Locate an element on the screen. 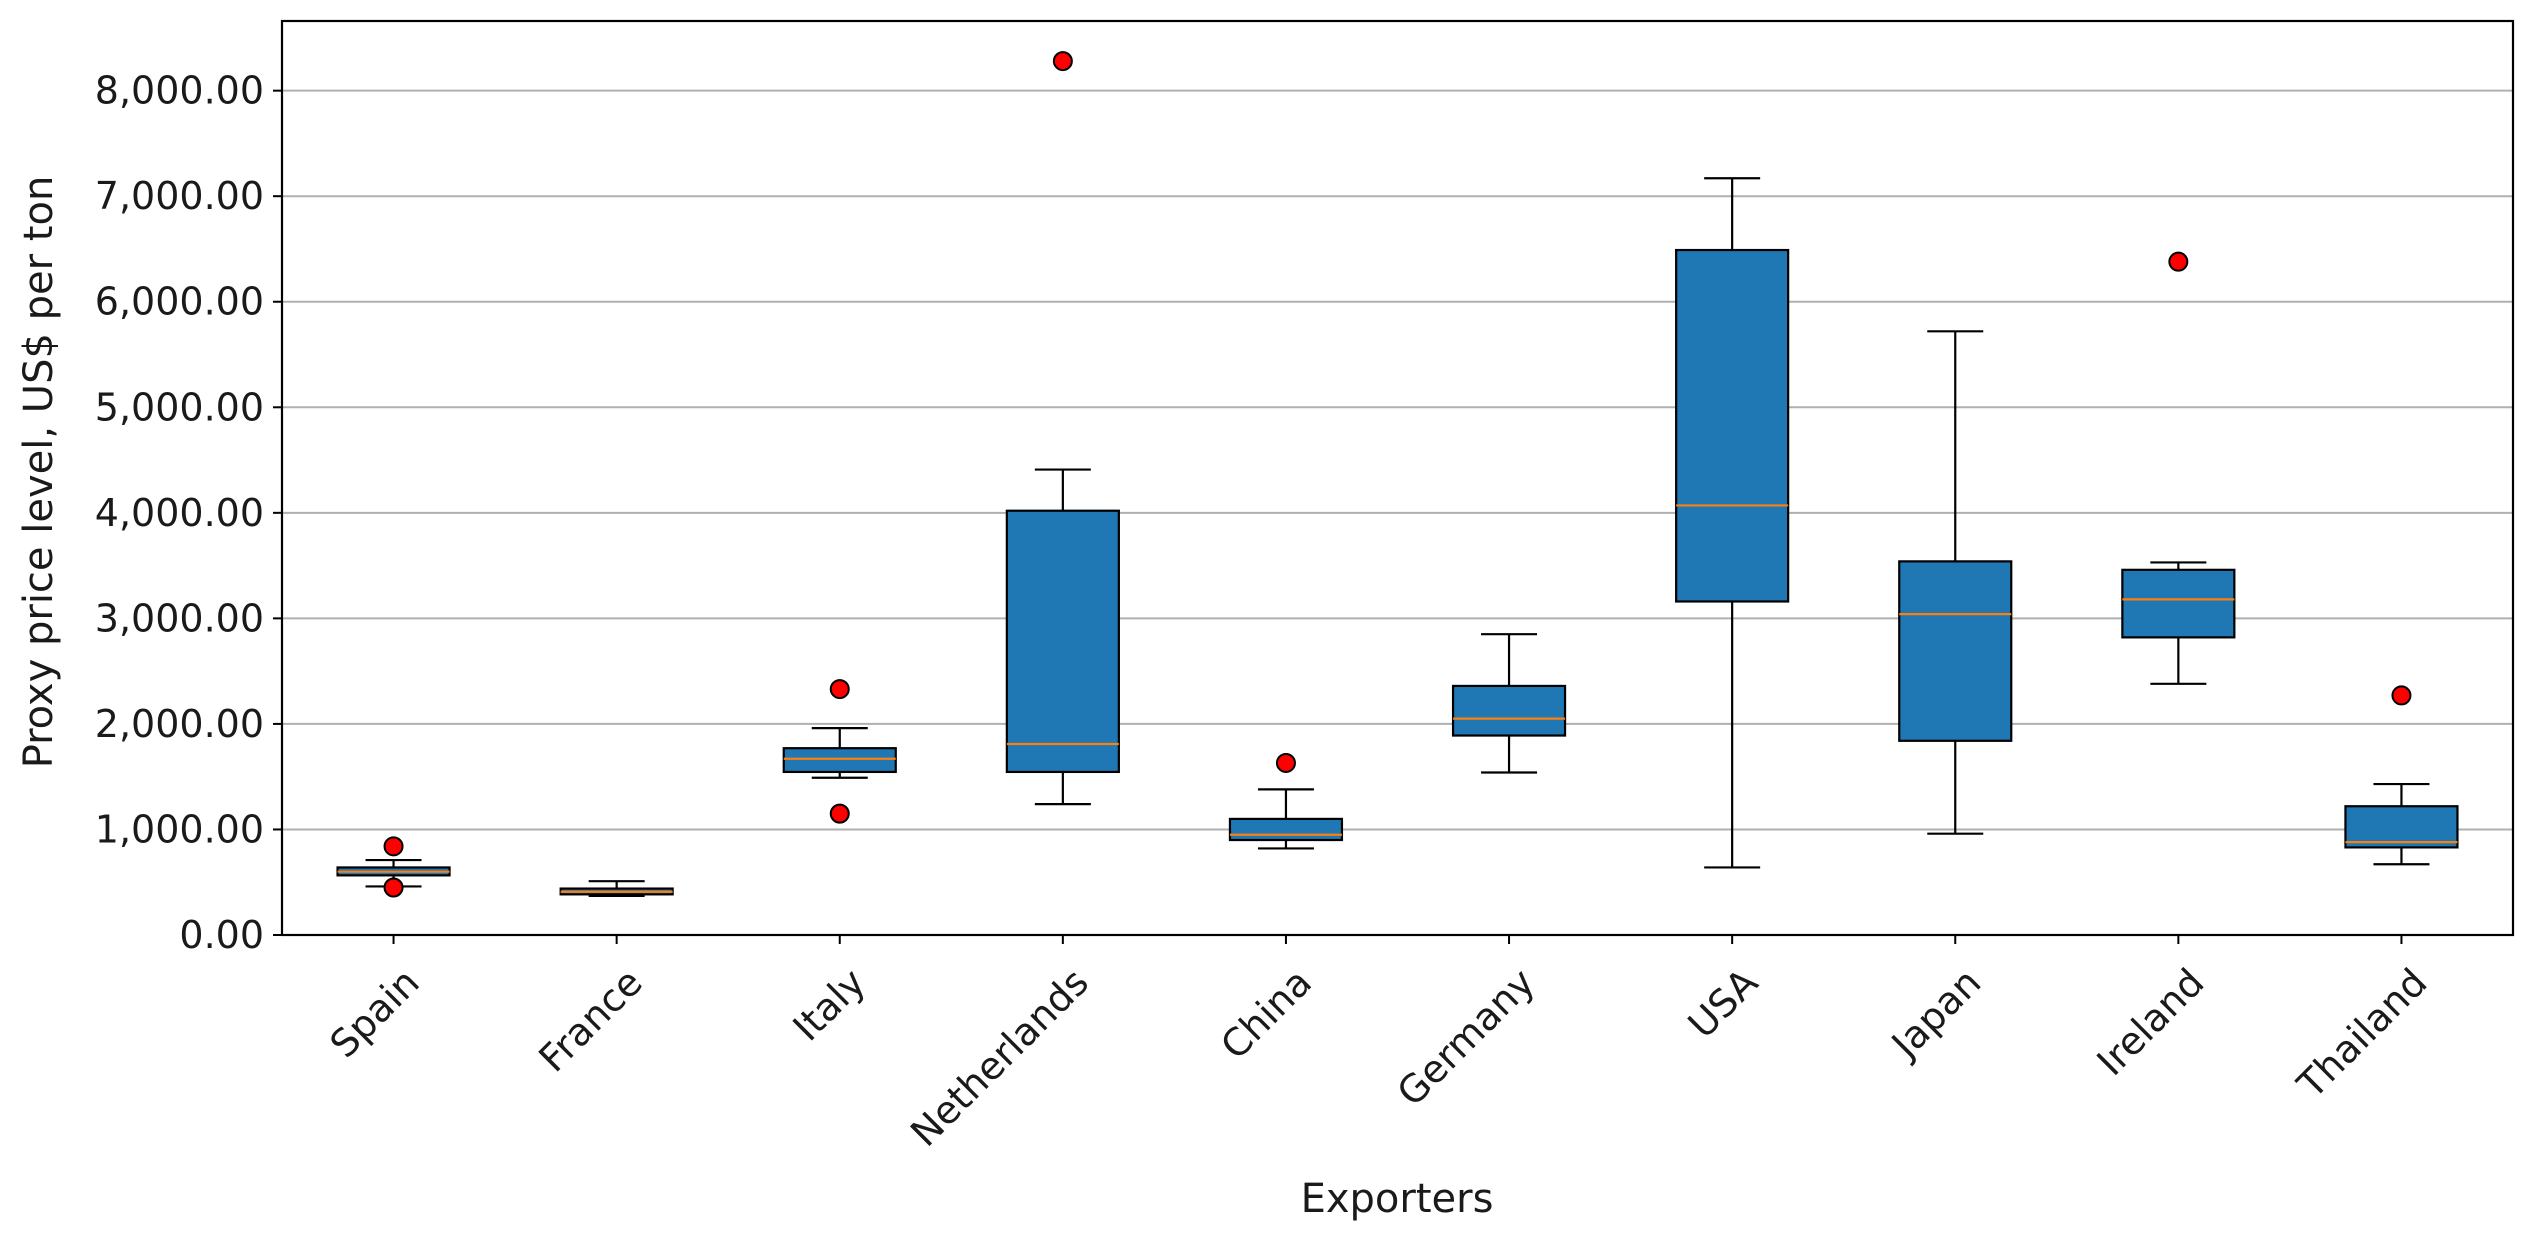 The width and height of the screenshot is (2534, 1243). y-tick-label: 0.00 is located at coordinates (221, 935).